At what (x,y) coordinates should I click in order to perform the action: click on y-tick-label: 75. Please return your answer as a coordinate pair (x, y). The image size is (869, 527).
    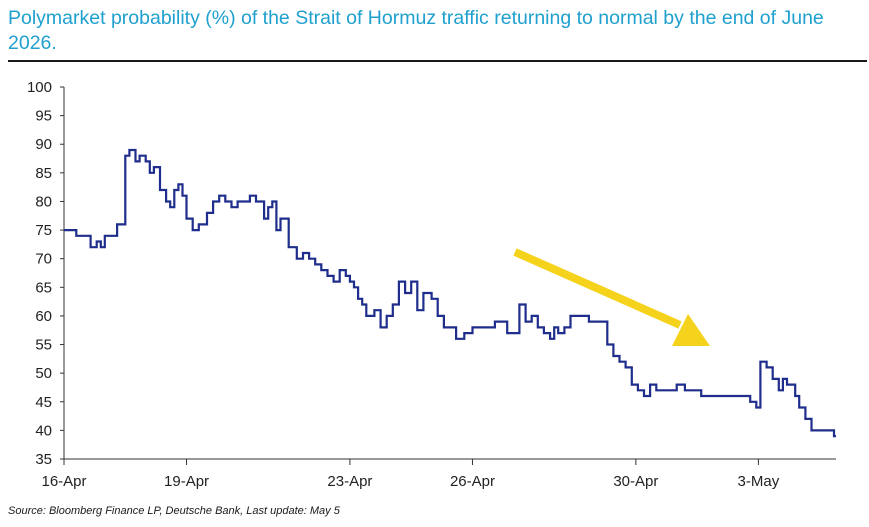
    Looking at the image, I should click on (43, 230).